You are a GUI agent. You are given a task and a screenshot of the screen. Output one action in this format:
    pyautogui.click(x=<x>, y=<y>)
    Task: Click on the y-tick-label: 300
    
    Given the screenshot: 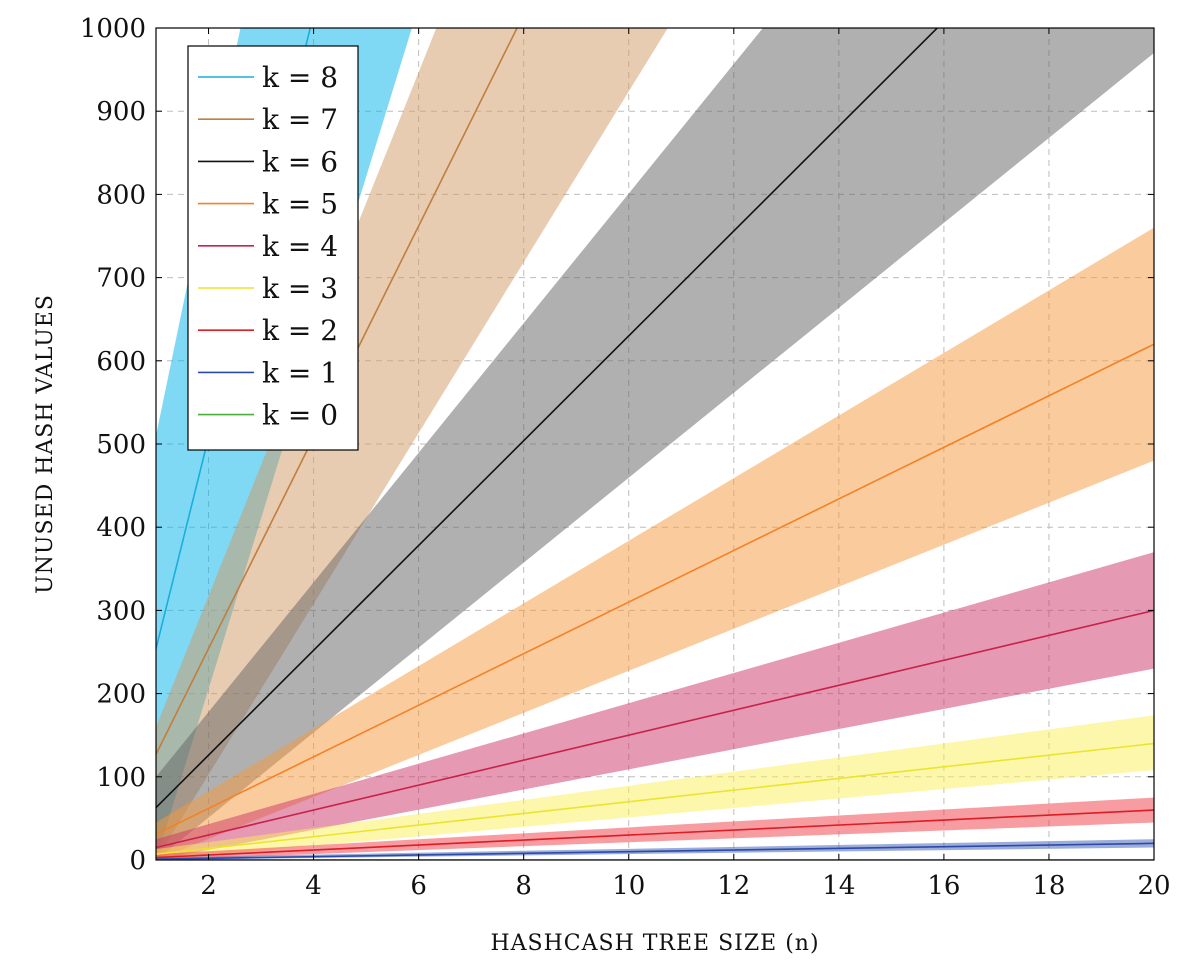 What is the action you would take?
    pyautogui.click(x=121, y=611)
    